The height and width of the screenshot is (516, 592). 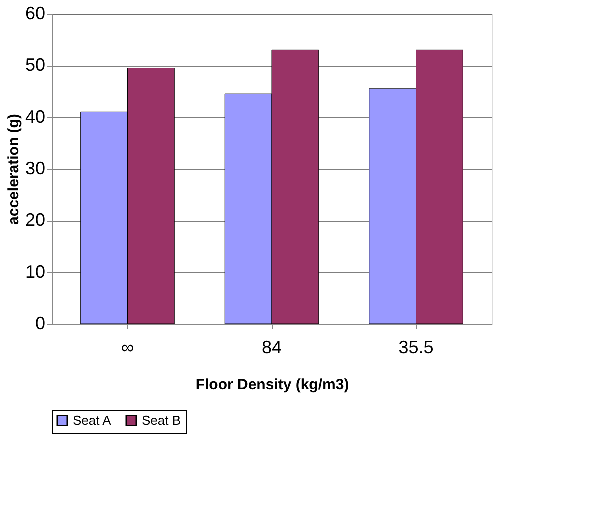 I want to click on legend-label: Seat B, so click(x=162, y=420).